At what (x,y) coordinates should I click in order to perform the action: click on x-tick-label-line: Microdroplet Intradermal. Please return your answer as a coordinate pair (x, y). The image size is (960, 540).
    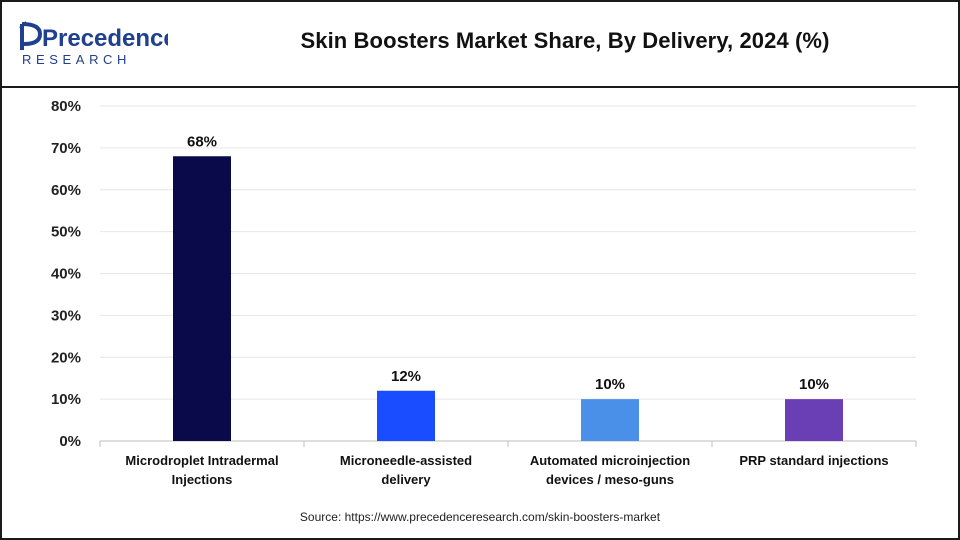
    Looking at the image, I should click on (201, 460).